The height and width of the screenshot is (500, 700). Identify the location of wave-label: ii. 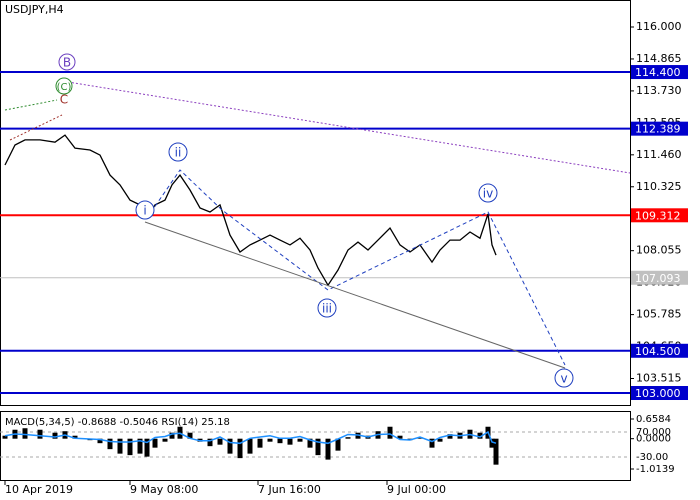
(178, 153).